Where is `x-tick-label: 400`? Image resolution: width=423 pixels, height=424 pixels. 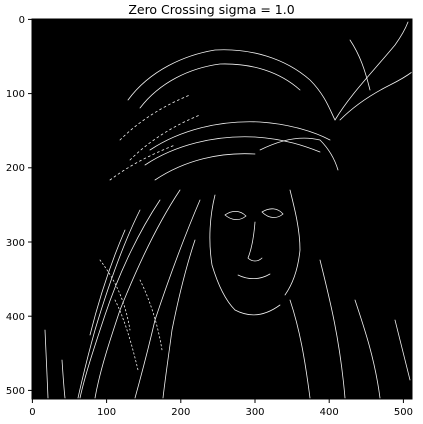 x-tick-label: 400 is located at coordinates (329, 412).